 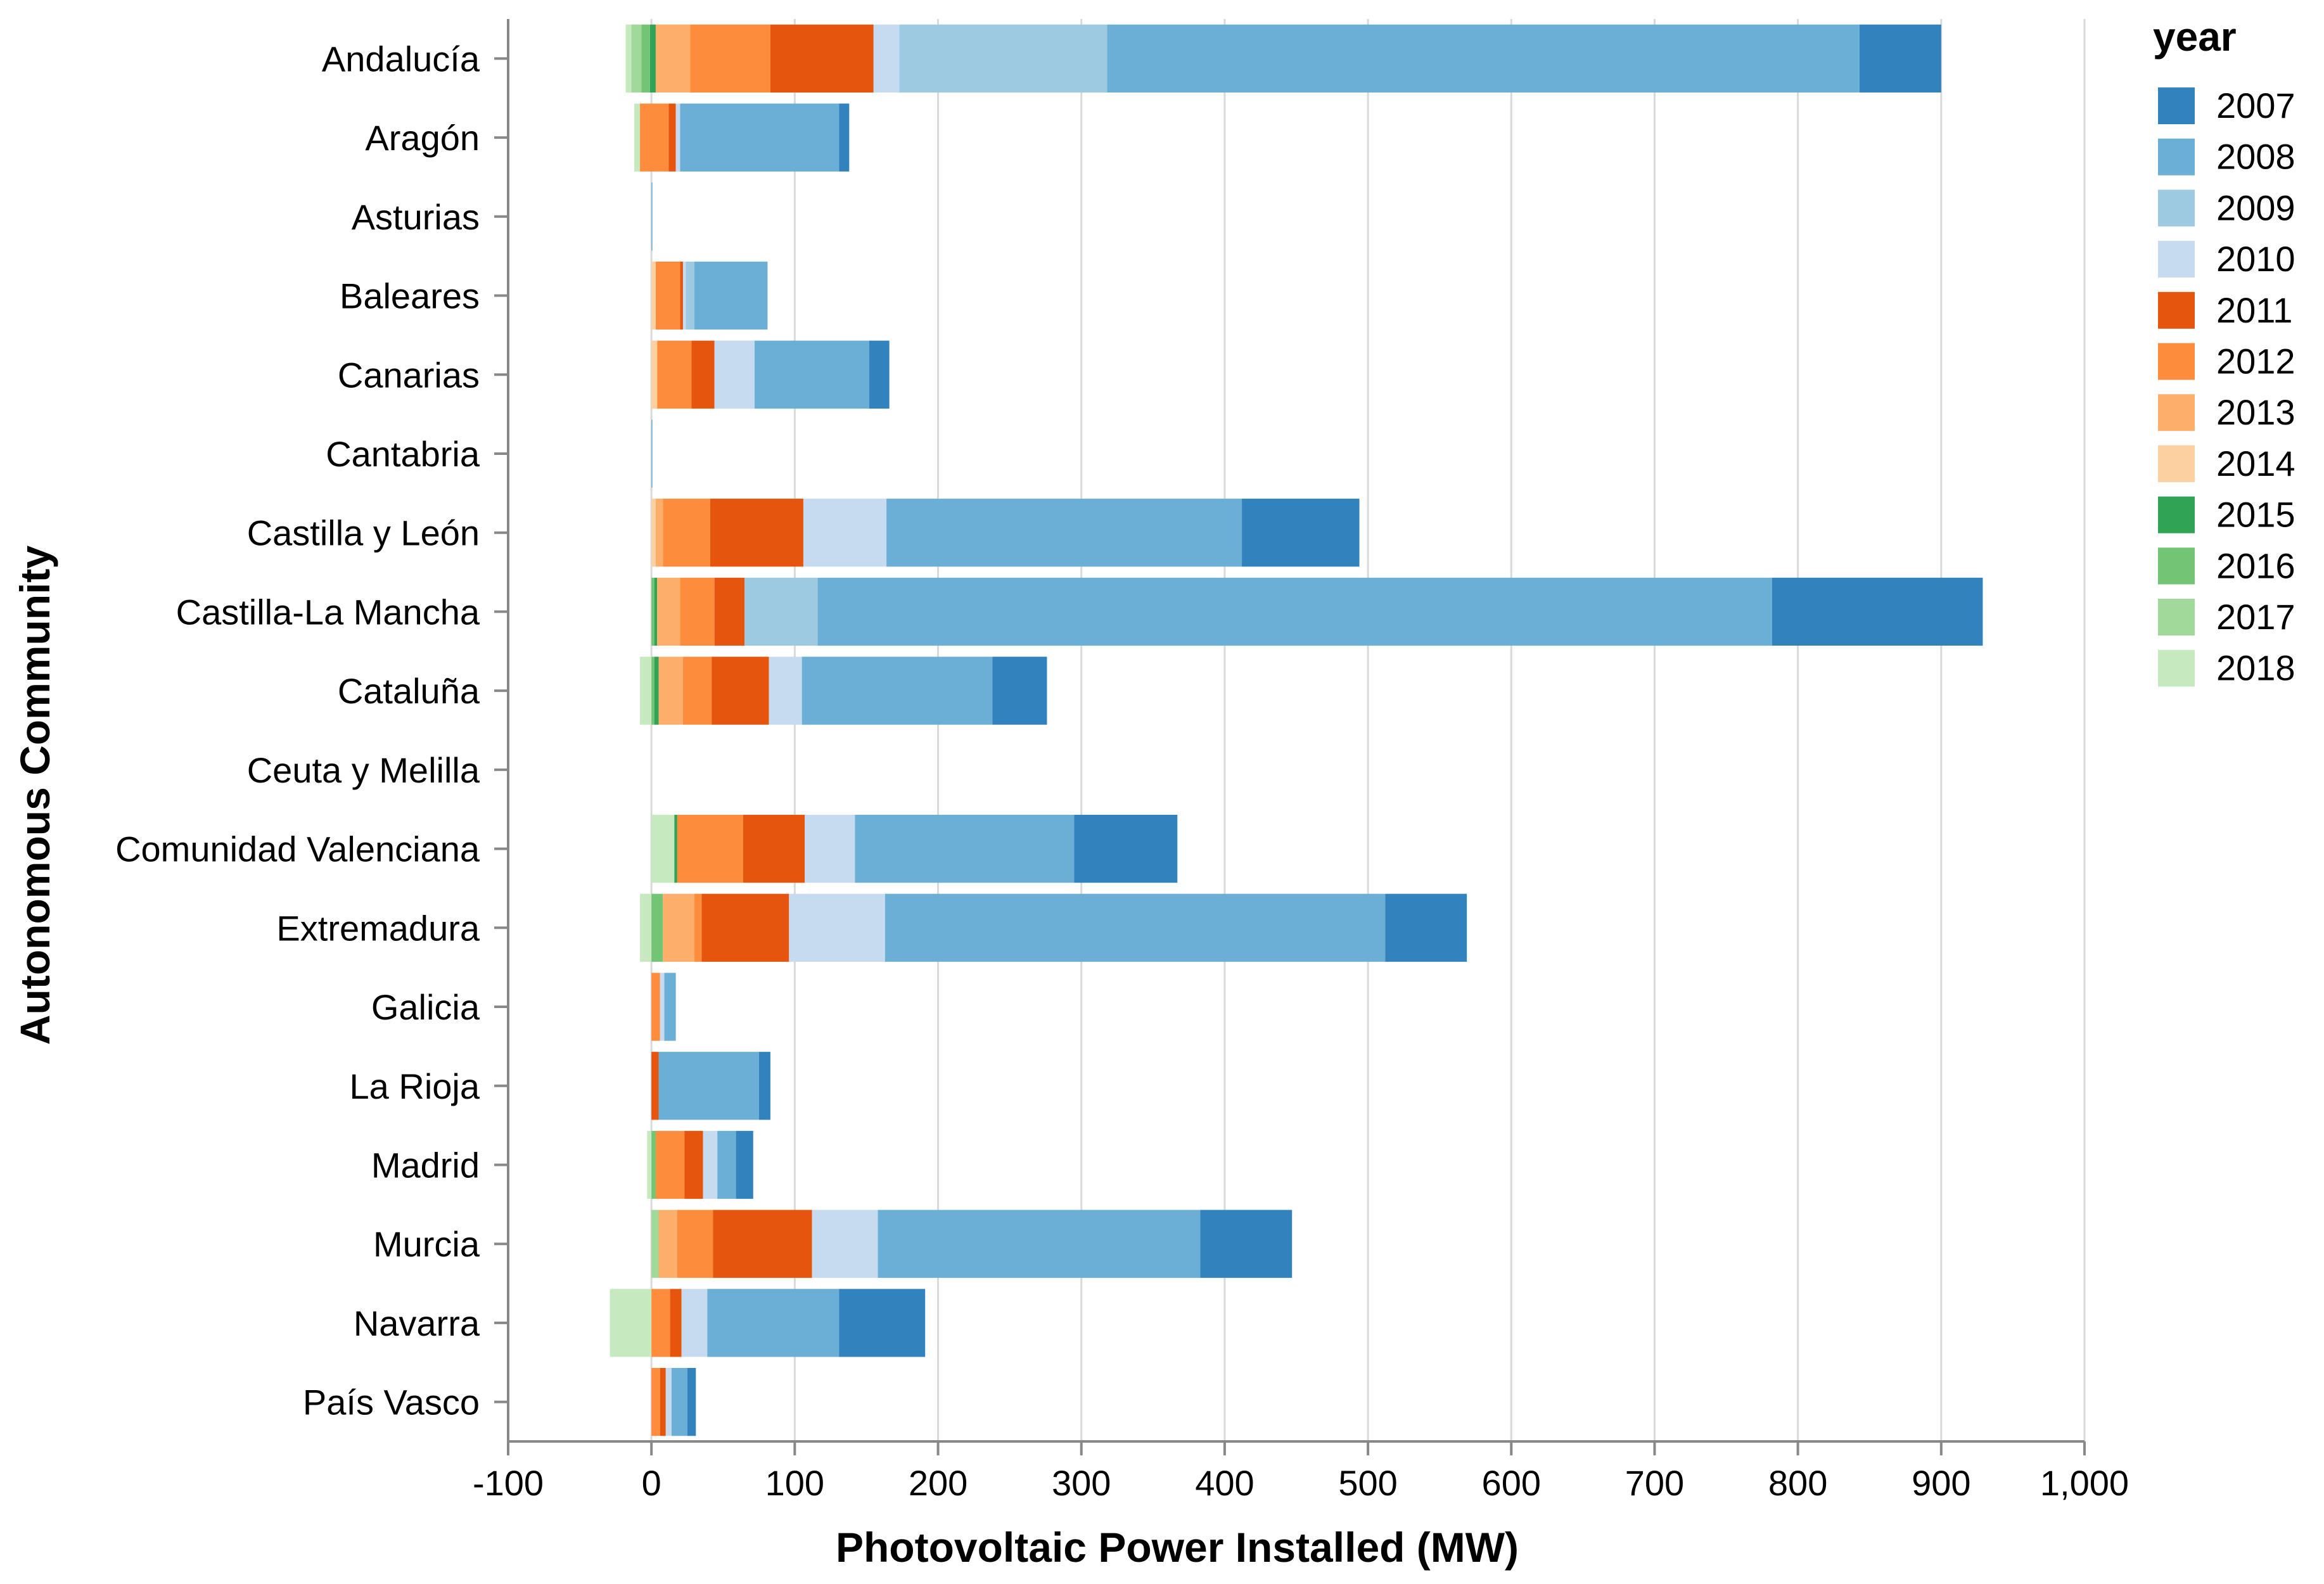 I want to click on category-label: Baleares, so click(x=410, y=296).